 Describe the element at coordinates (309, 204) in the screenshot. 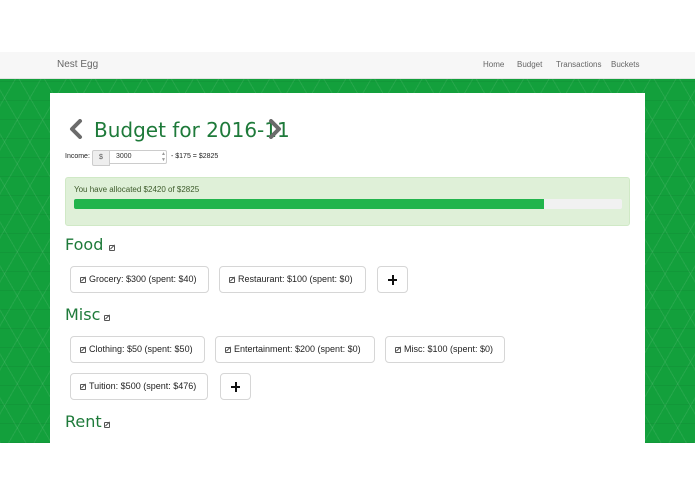

I see `allocation-progress-fill` at that location.